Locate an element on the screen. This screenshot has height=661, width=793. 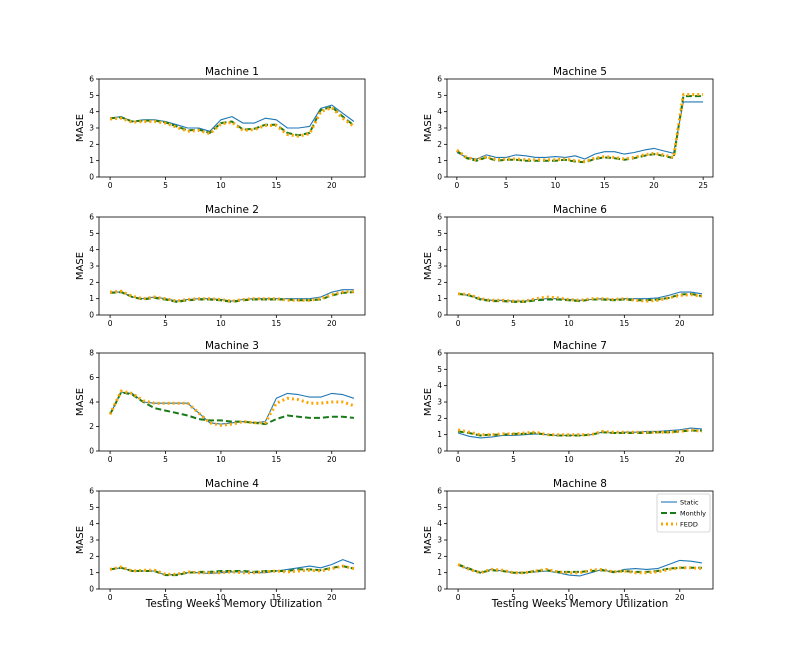
chart-panel: Machine 4 MASE 0 1 2 3 4 5 6 0 5 10 15 20 is located at coordinates (220, 540).